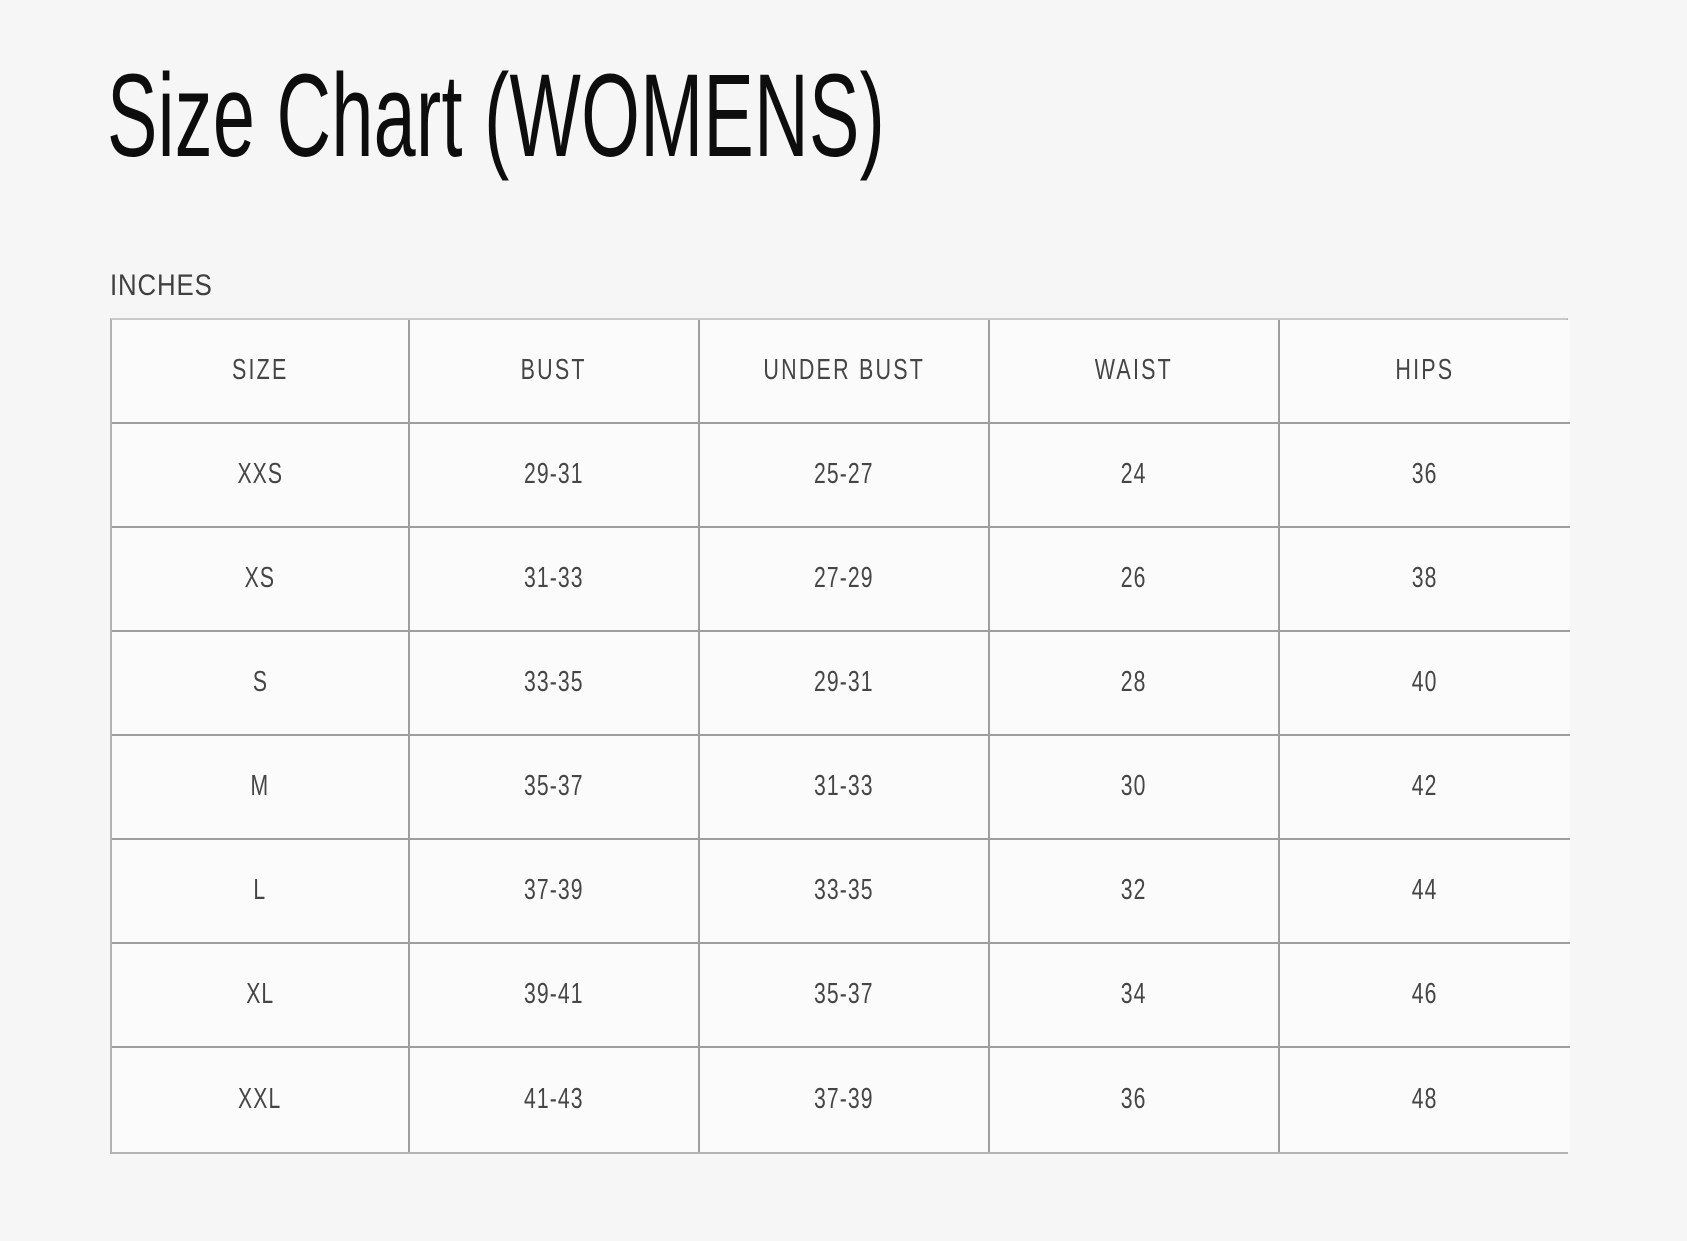  Describe the element at coordinates (1425, 683) in the screenshot. I see `cell-hips: 40` at that location.